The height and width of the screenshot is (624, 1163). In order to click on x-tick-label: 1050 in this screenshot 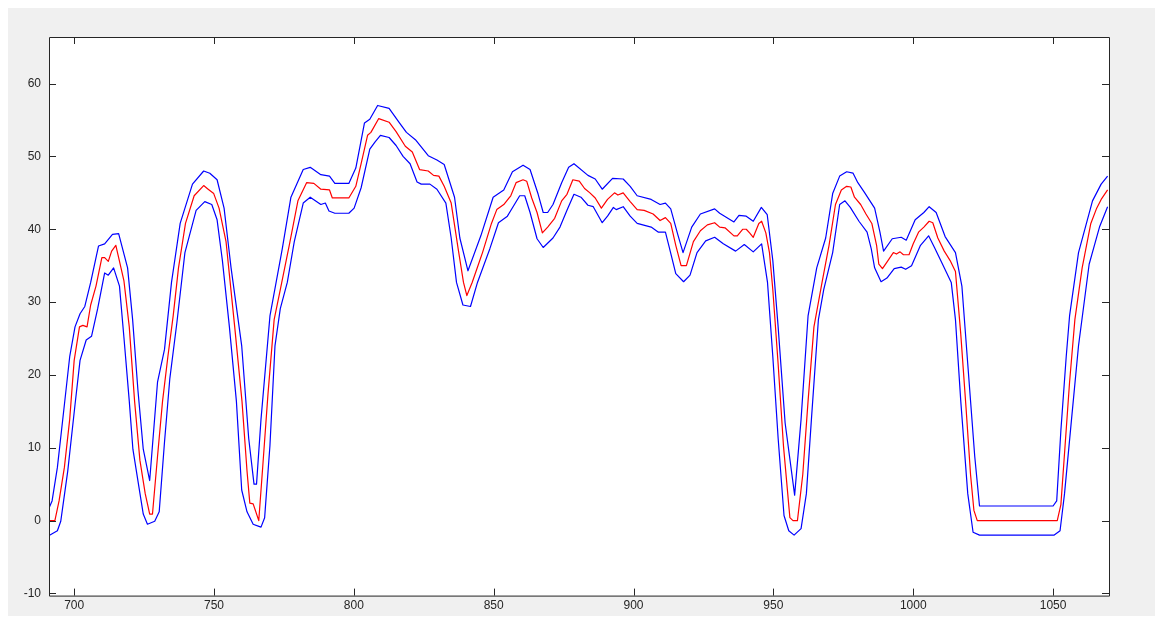, I will do `click(1053, 605)`.